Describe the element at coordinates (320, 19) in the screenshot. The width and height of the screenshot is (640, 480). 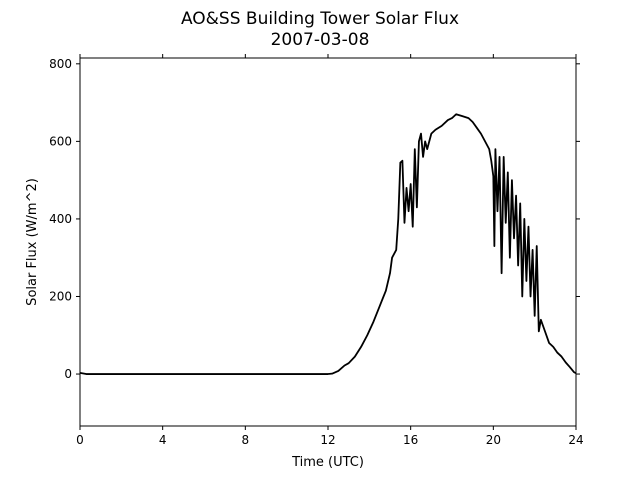
I see `chart-title: AO&SS Building Tower Solar Flux` at that location.